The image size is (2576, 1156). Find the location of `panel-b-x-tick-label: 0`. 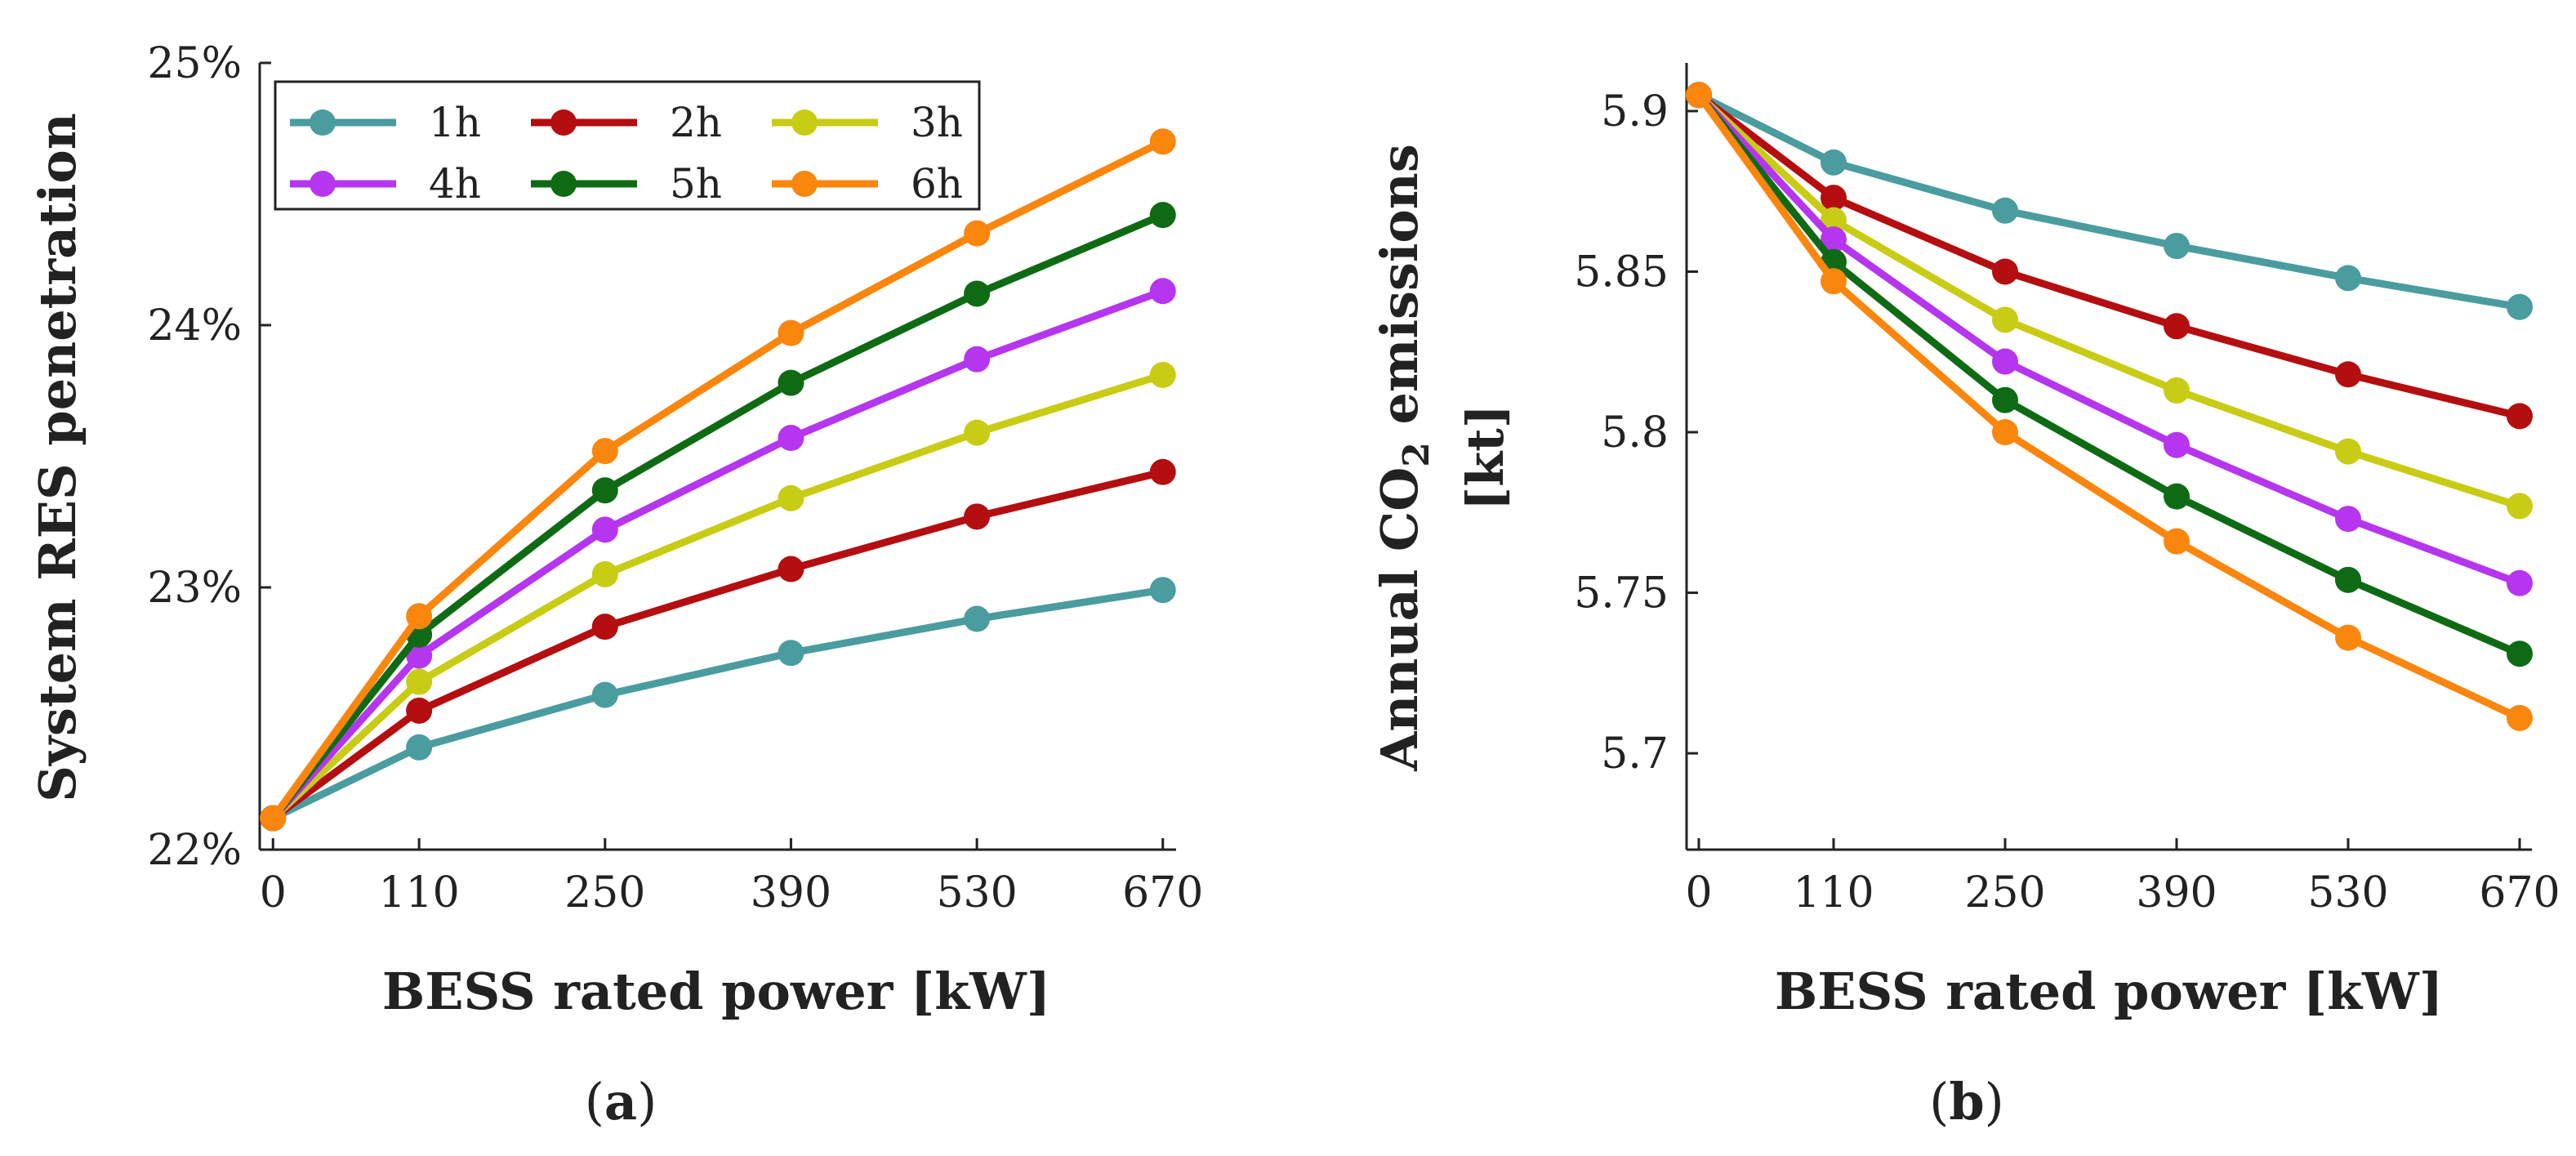

panel-b-x-tick-label: 0 is located at coordinates (1698, 892).